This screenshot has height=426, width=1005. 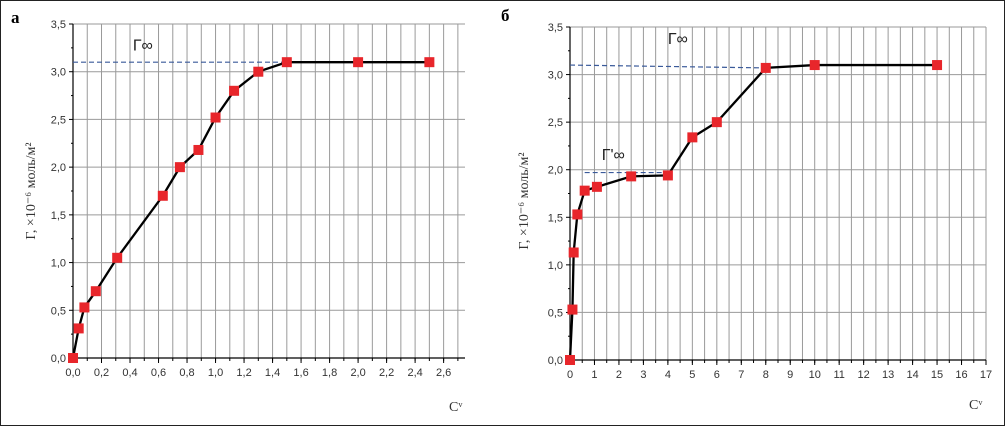 What do you see at coordinates (357, 373) in the screenshot?
I see `x-tick-label: 2,0` at bounding box center [357, 373].